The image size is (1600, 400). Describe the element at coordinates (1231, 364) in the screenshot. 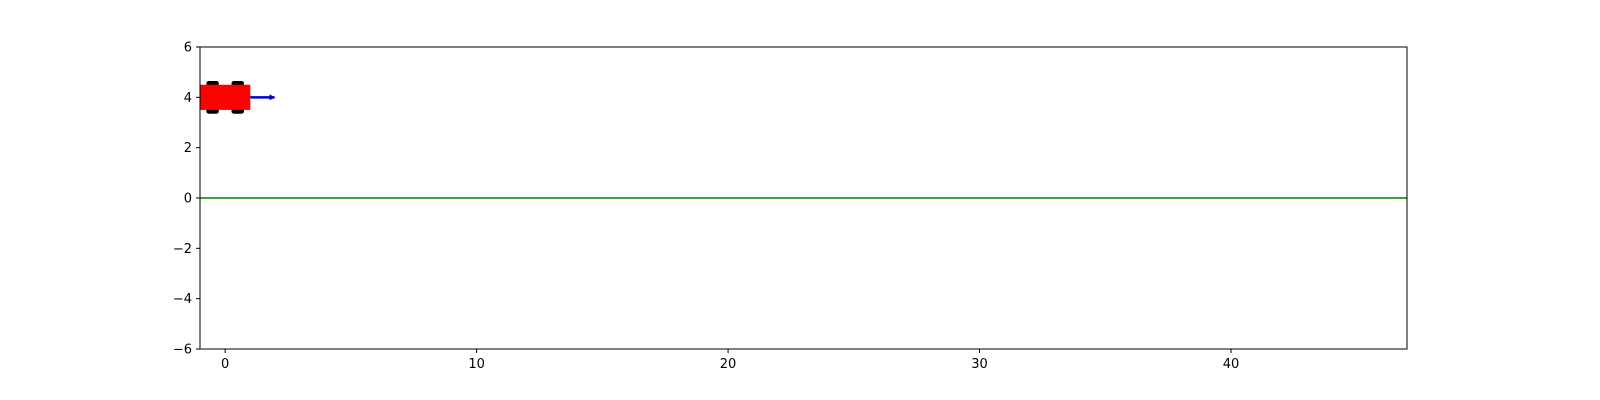

I see `x-tick-label: 40` at that location.